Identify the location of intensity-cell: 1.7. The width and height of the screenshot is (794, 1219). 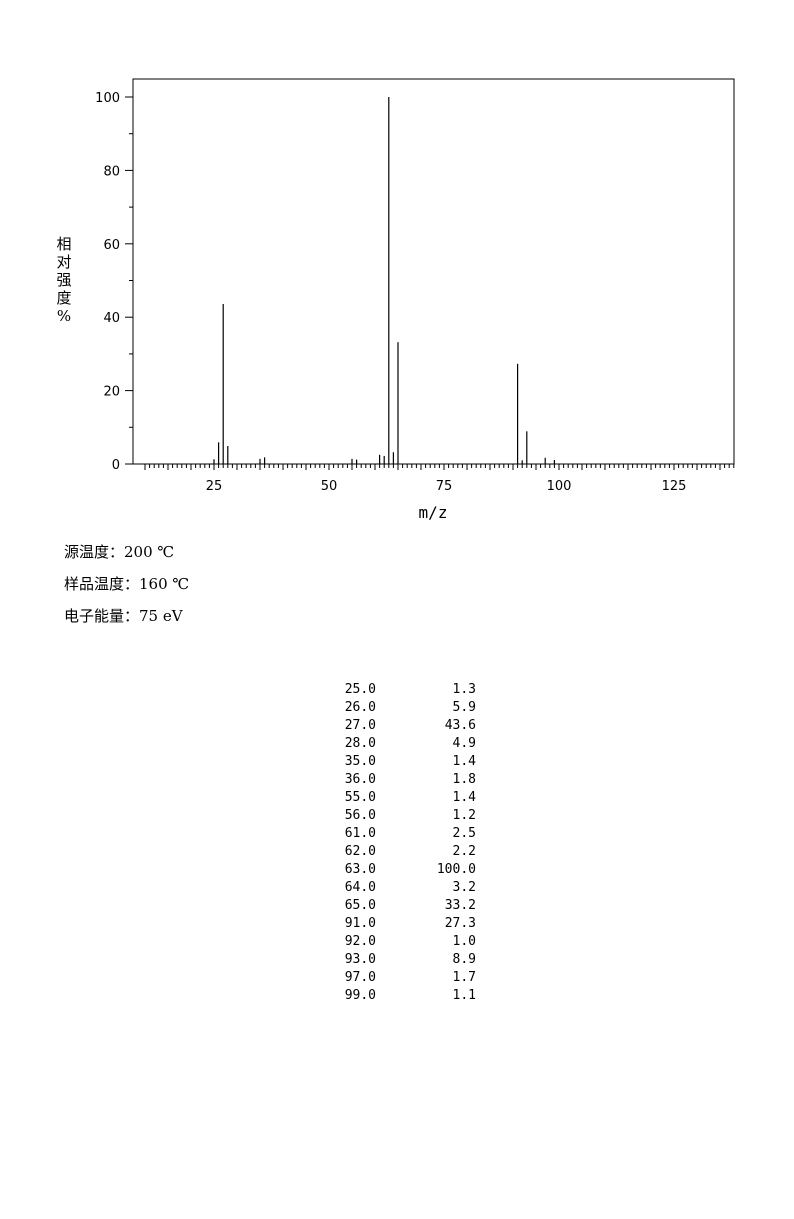
(464, 977).